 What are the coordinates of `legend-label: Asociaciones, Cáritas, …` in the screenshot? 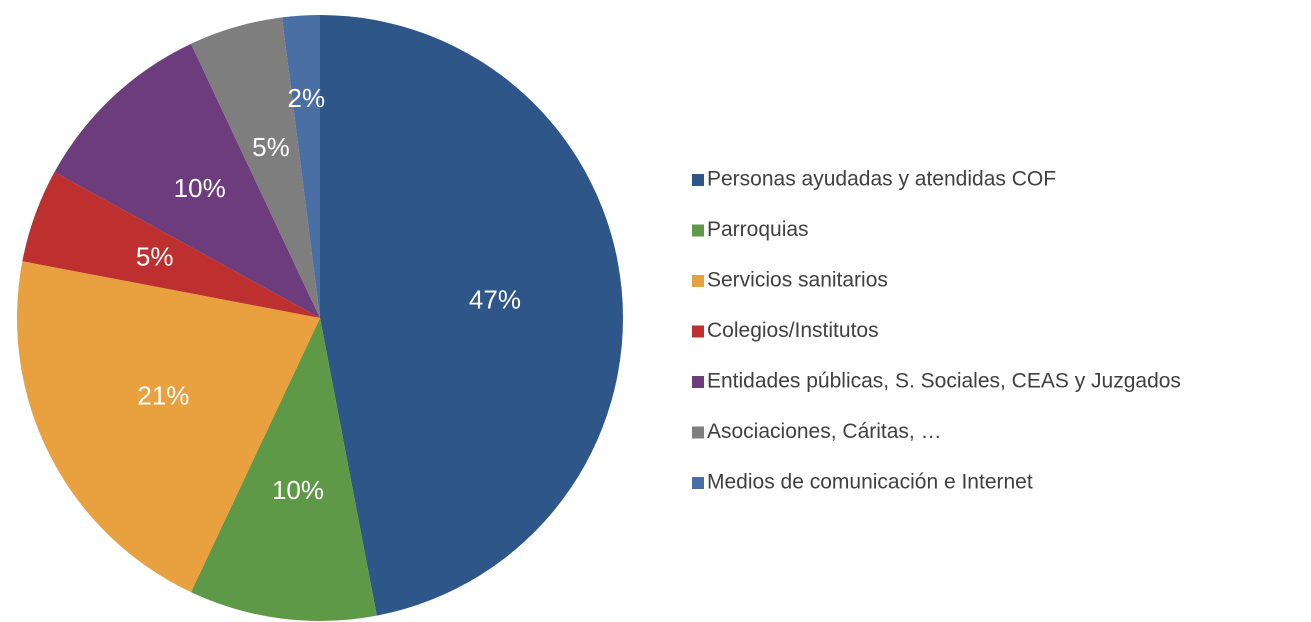 It's located at (824, 431).